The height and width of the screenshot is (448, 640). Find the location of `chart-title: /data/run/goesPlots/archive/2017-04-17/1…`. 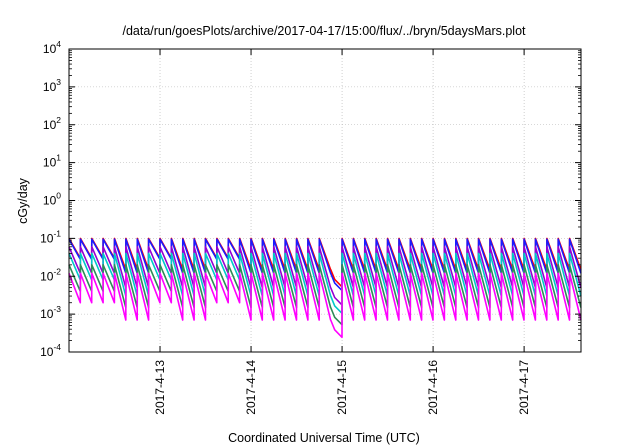

chart-title: /data/run/goesPlots/archive/2017-04-17/1… is located at coordinates (324, 31).